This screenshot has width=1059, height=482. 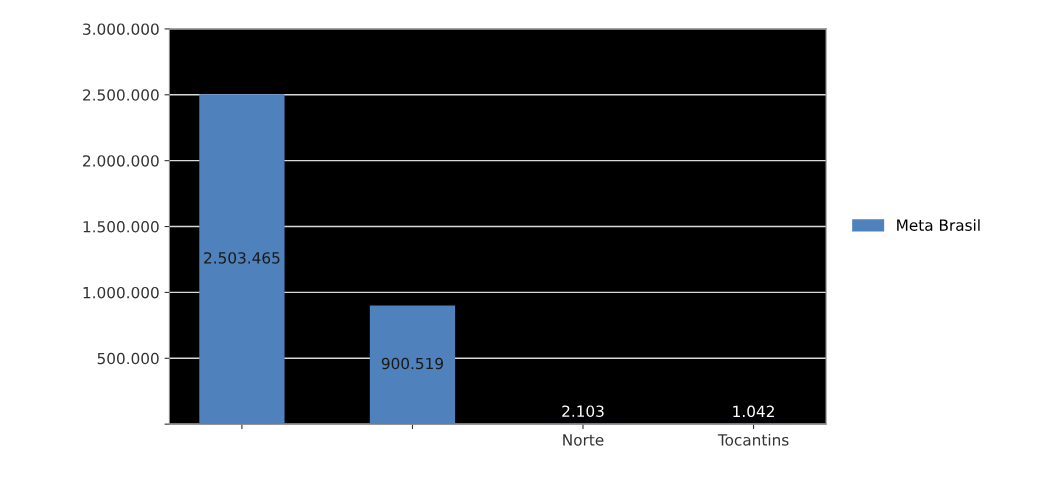 What do you see at coordinates (583, 411) in the screenshot?
I see `data-label: 2.103` at bounding box center [583, 411].